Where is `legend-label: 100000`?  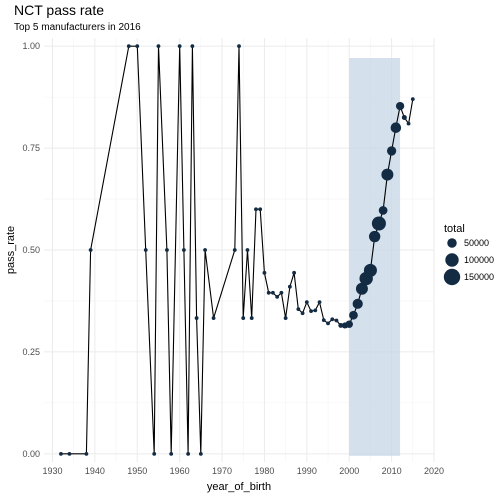
legend-label: 100000 is located at coordinates (479, 260).